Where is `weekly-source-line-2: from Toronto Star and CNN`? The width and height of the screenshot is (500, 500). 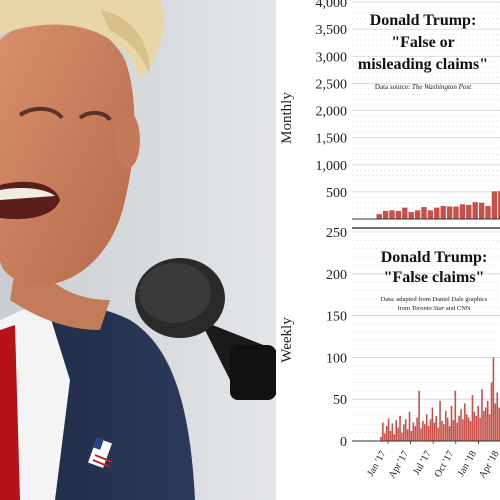 weekly-source-line-2: from Toronto Star and CNN is located at coordinates (434, 308).